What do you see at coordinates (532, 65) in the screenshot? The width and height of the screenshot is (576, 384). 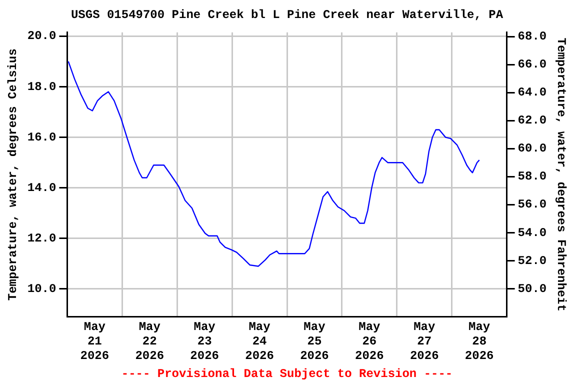 I see `y2-tick-label: 66.0` at bounding box center [532, 65].